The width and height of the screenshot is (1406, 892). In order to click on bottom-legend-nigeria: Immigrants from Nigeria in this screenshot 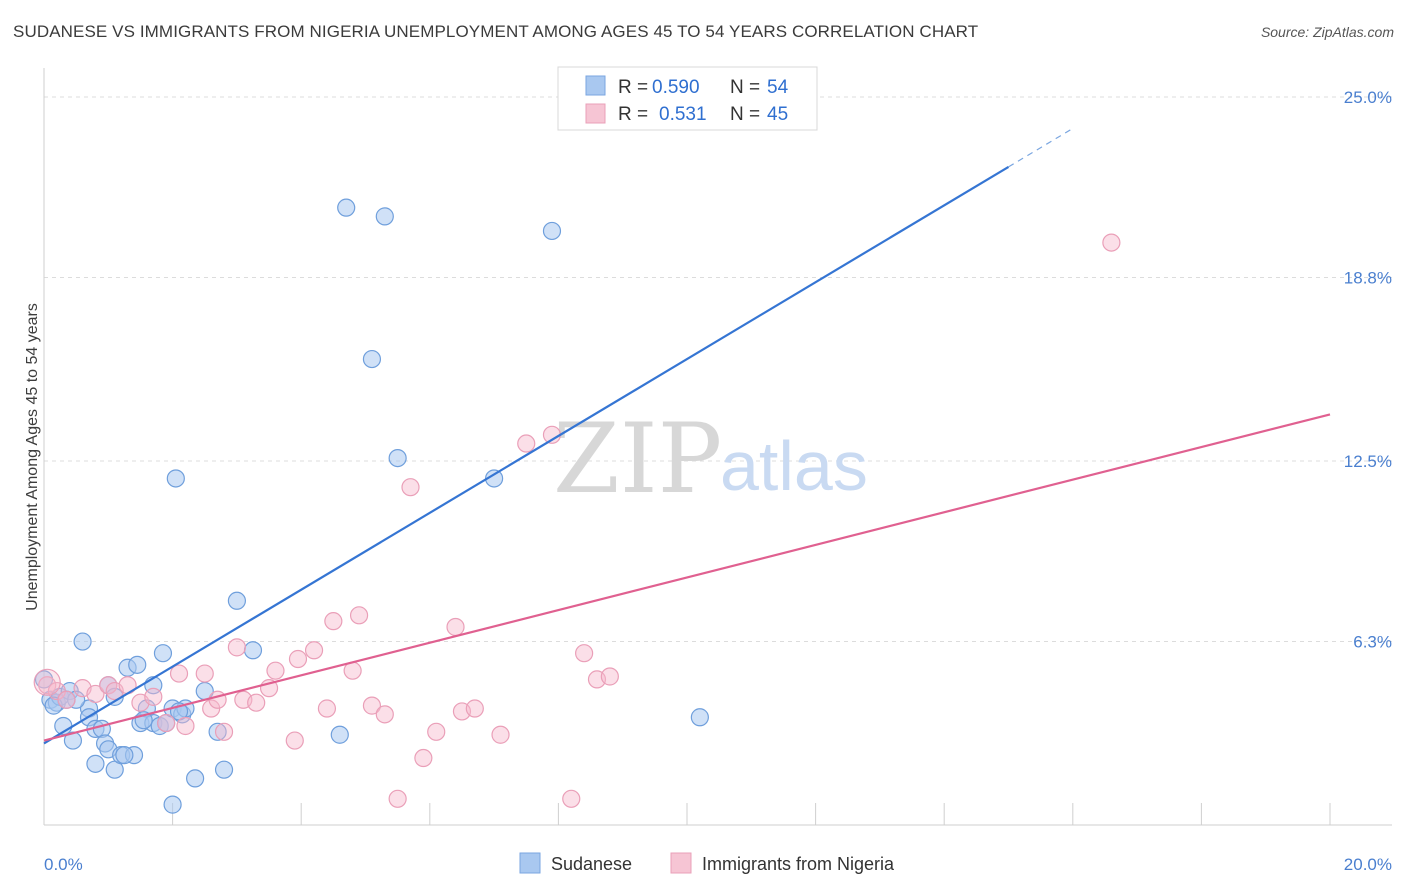, I will do `click(798, 864)`.